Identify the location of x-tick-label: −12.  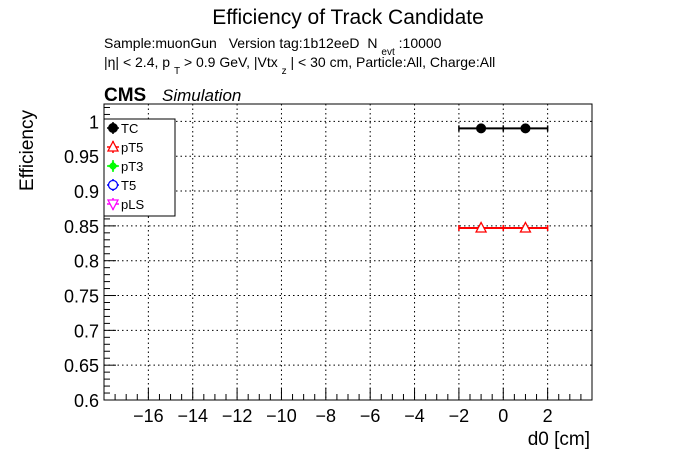
(237, 416).